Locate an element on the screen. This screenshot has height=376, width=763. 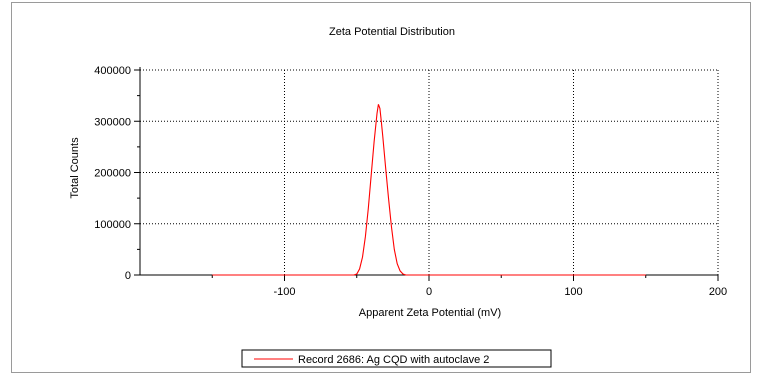
legend: Record 2686: Ag CQD with autoclave 2 is located at coordinates (396, 358).